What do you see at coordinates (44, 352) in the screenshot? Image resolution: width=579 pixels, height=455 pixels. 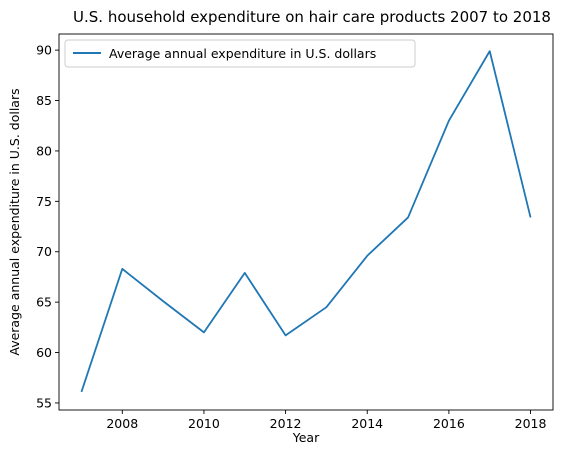 I see `y-tick-label: 60` at bounding box center [44, 352].